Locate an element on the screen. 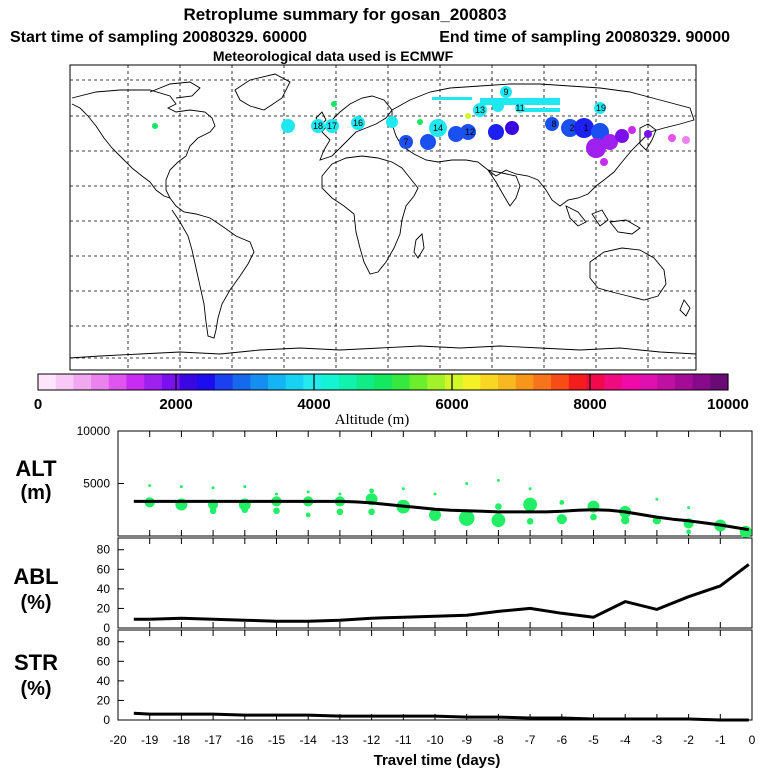 The image size is (768, 768). svg-text: 12 is located at coordinates (470, 132).